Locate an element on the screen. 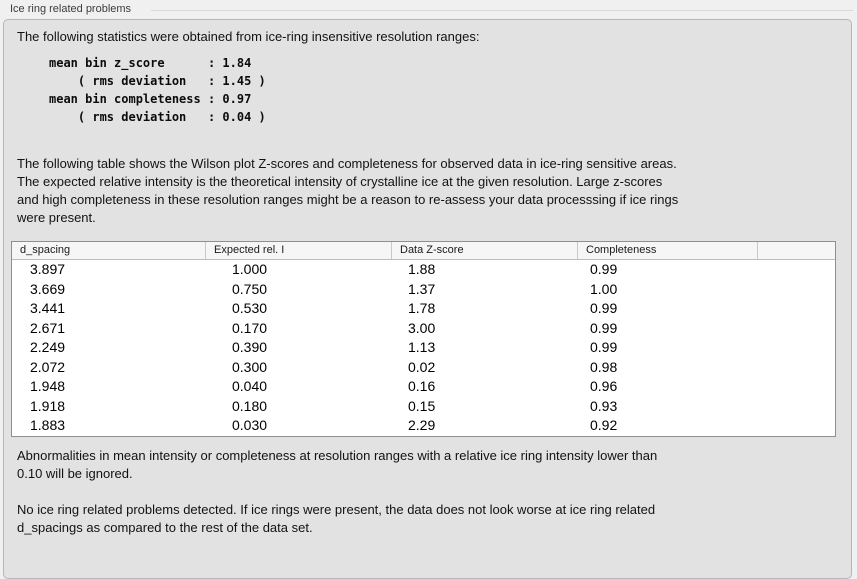  table-cell: 0.96 is located at coordinates (604, 386).